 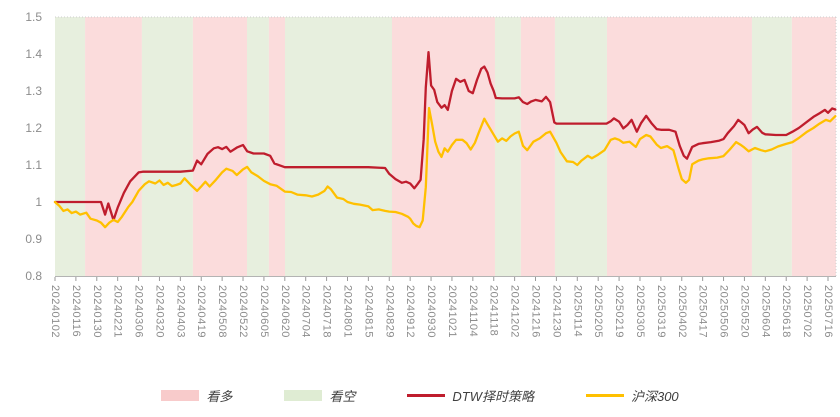 What do you see at coordinates (33, 165) in the screenshot?
I see `y-axis-tick-label: 1.1` at bounding box center [33, 165].